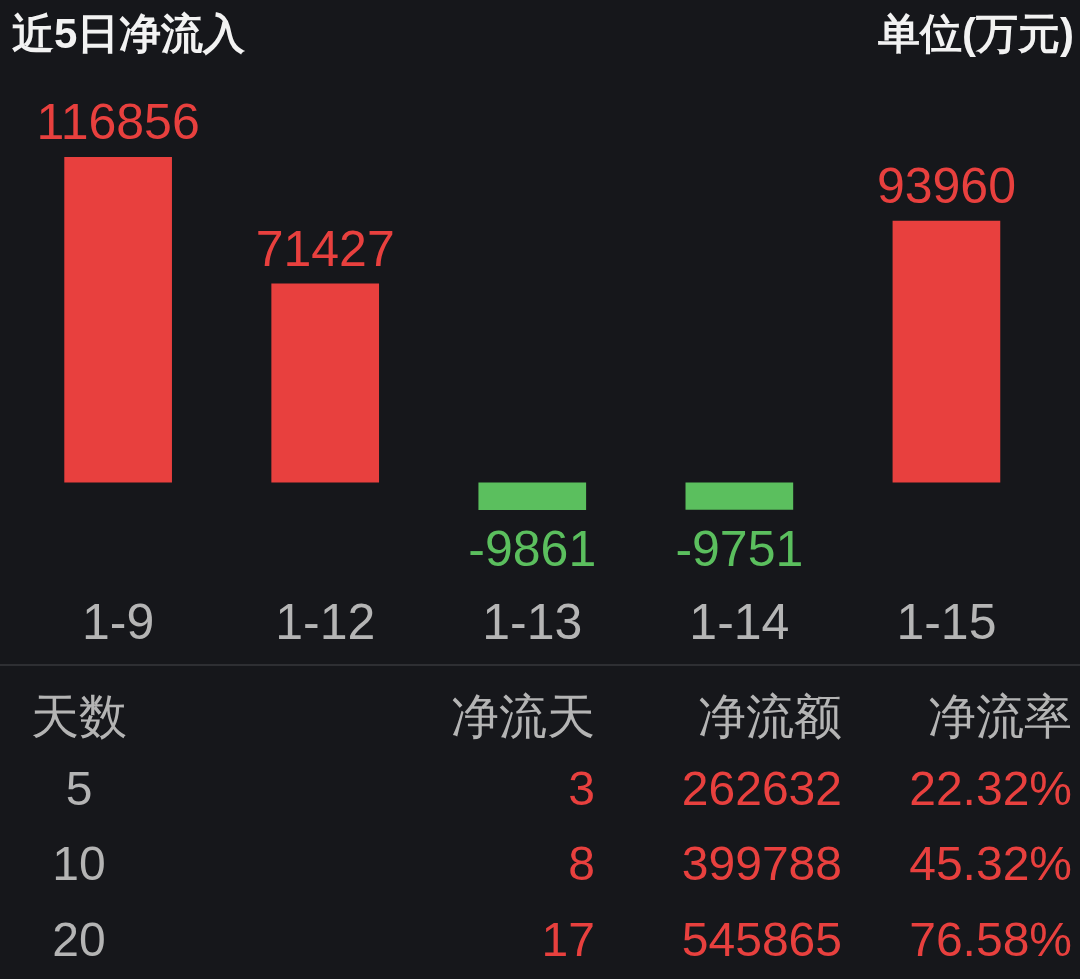 This screenshot has width=1080, height=979. Describe the element at coordinates (79, 864) in the screenshot. I see `text: 10` at that location.